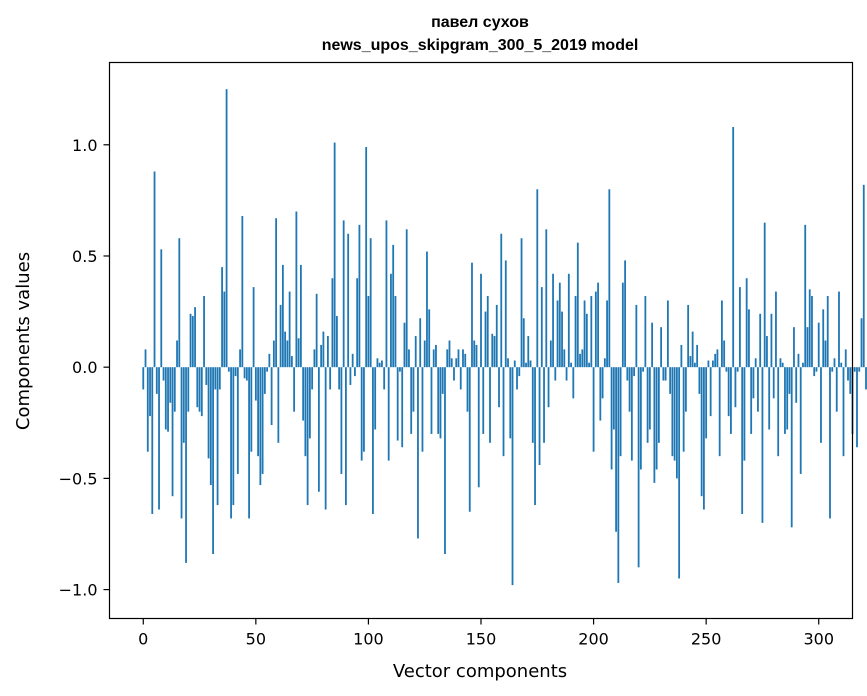  What do you see at coordinates (23, 341) in the screenshot?
I see `y-axis-label: Components values` at bounding box center [23, 341].